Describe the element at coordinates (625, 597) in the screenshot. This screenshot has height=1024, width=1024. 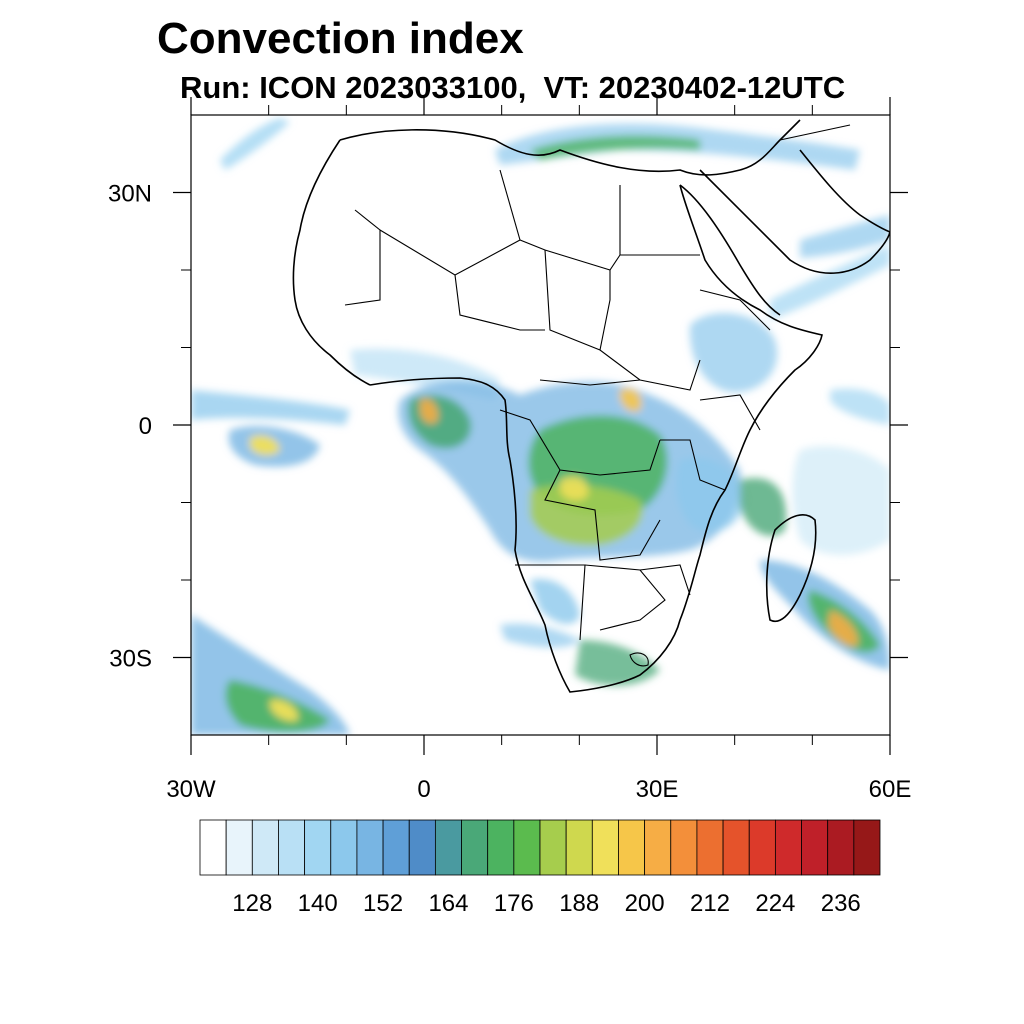
I see `border-botswana` at that location.